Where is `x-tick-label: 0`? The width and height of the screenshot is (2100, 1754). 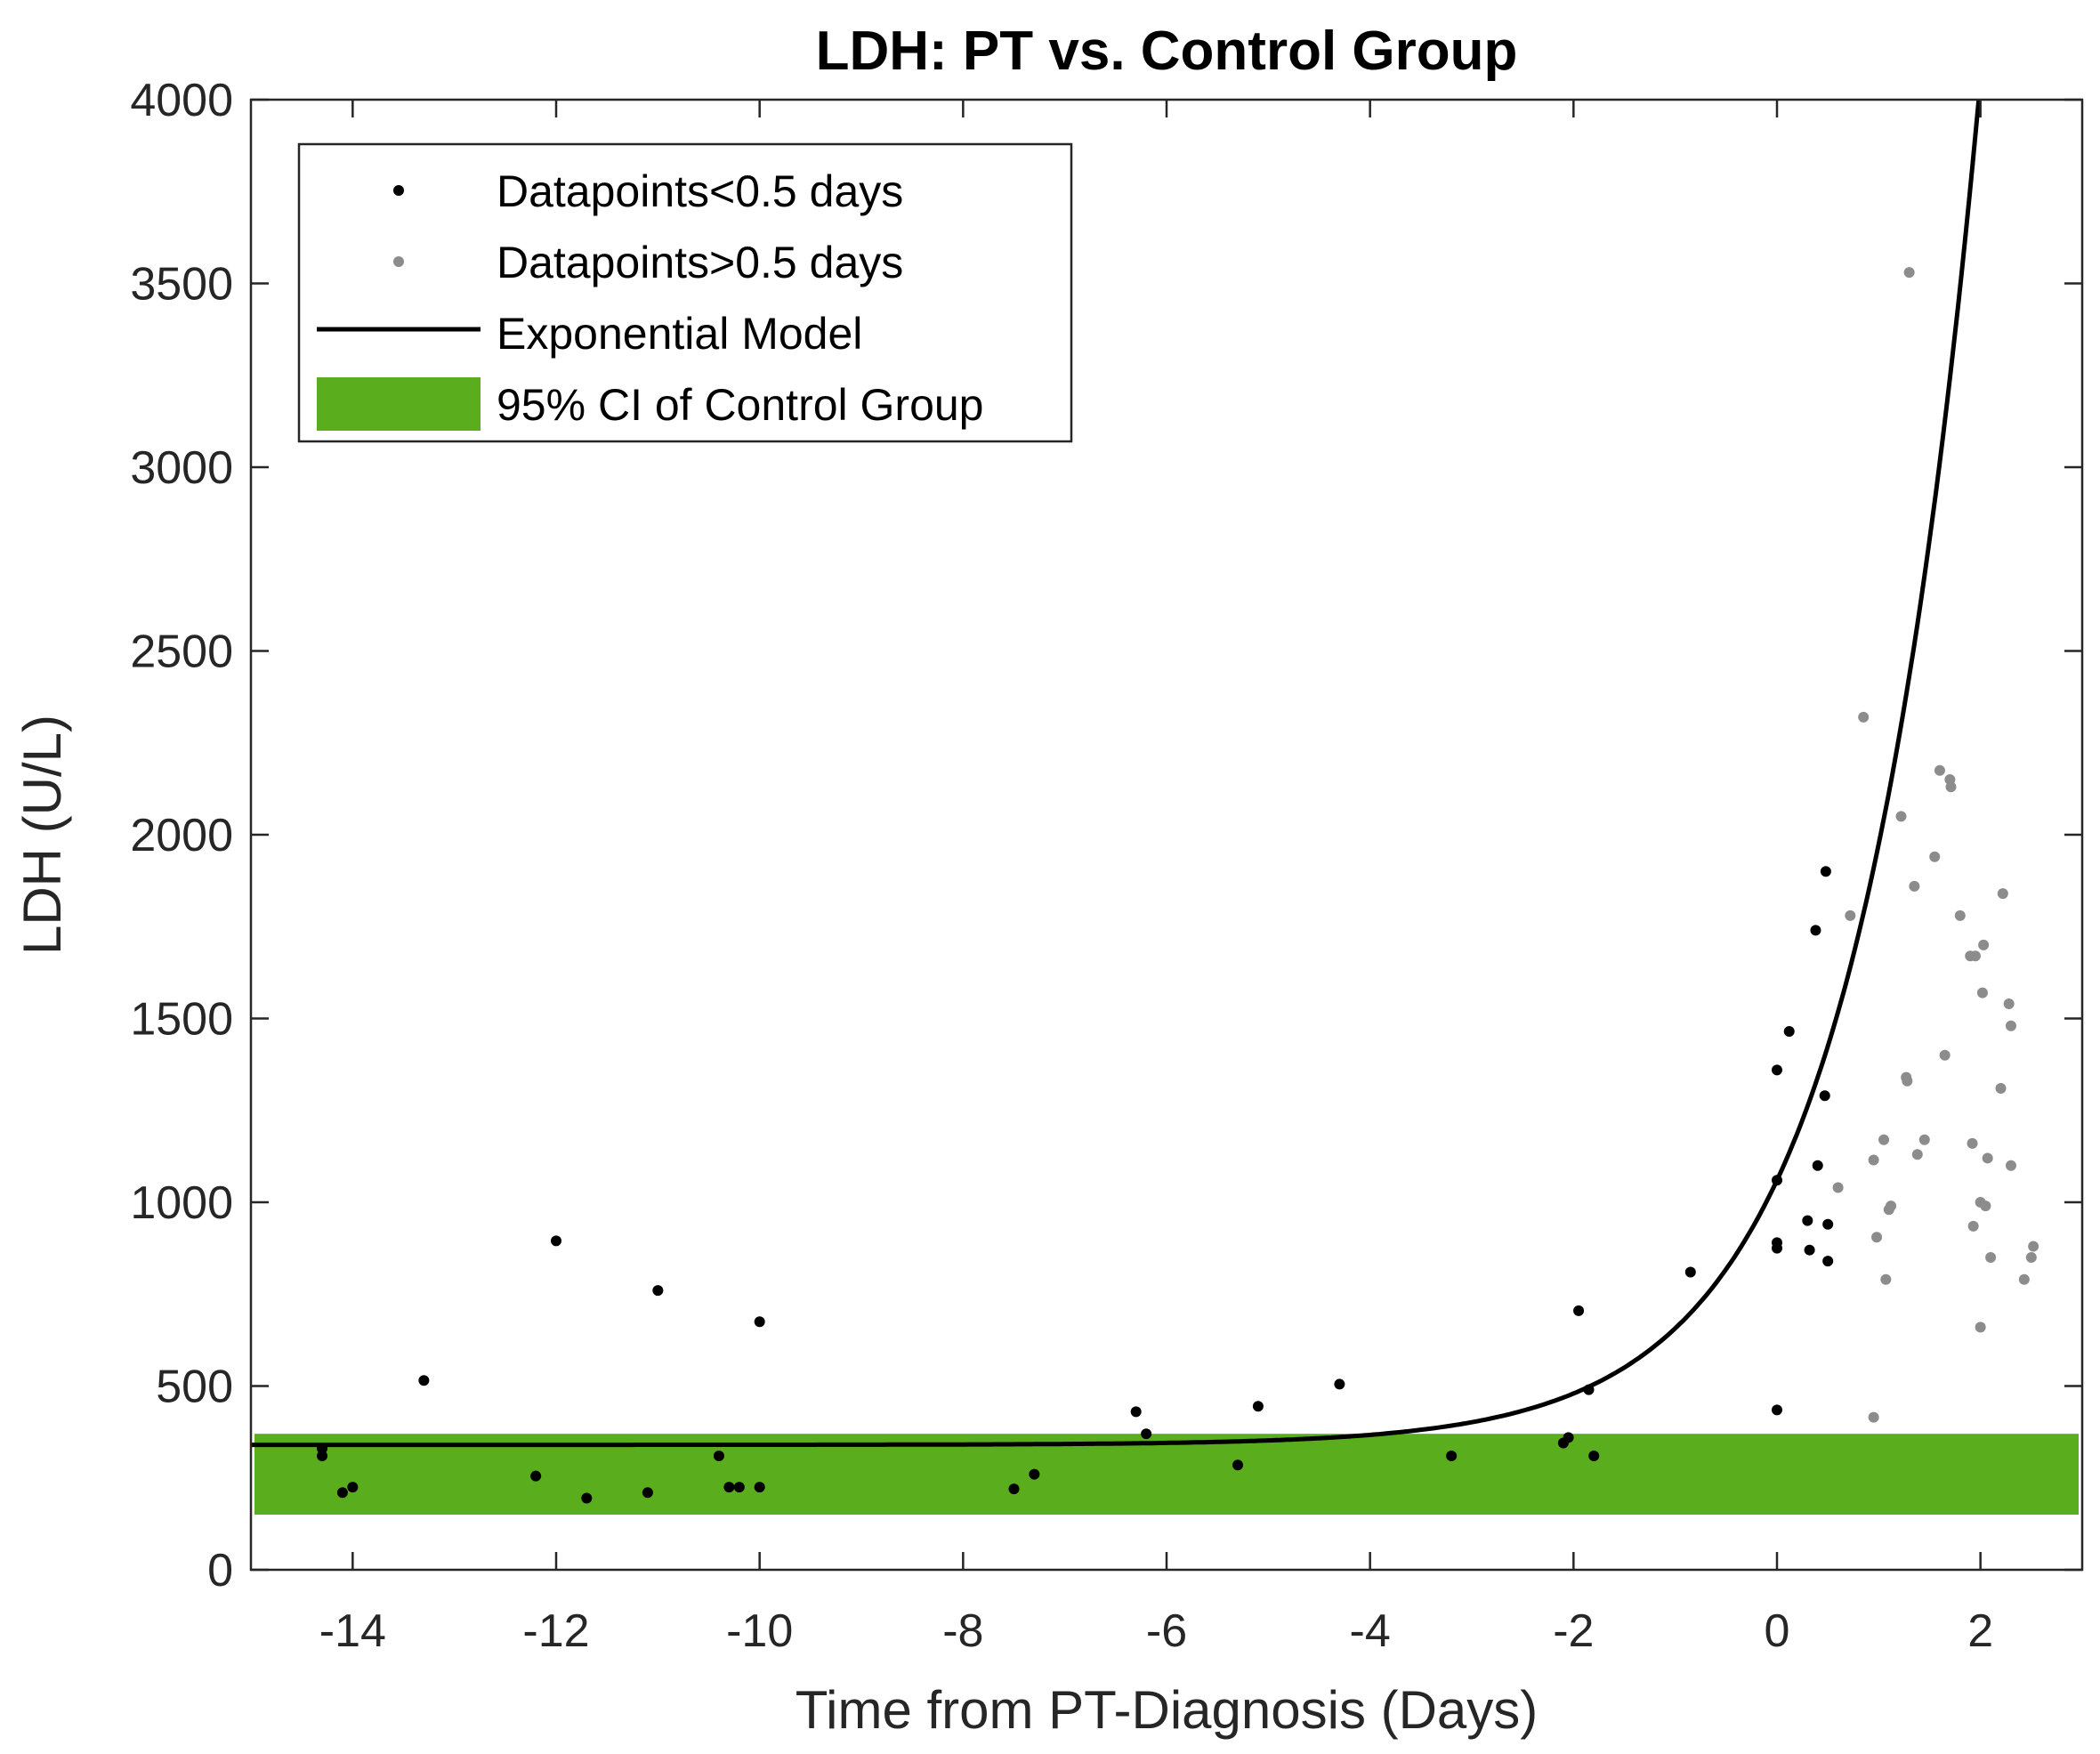
x-tick-label: 0 is located at coordinates (1777, 1631).